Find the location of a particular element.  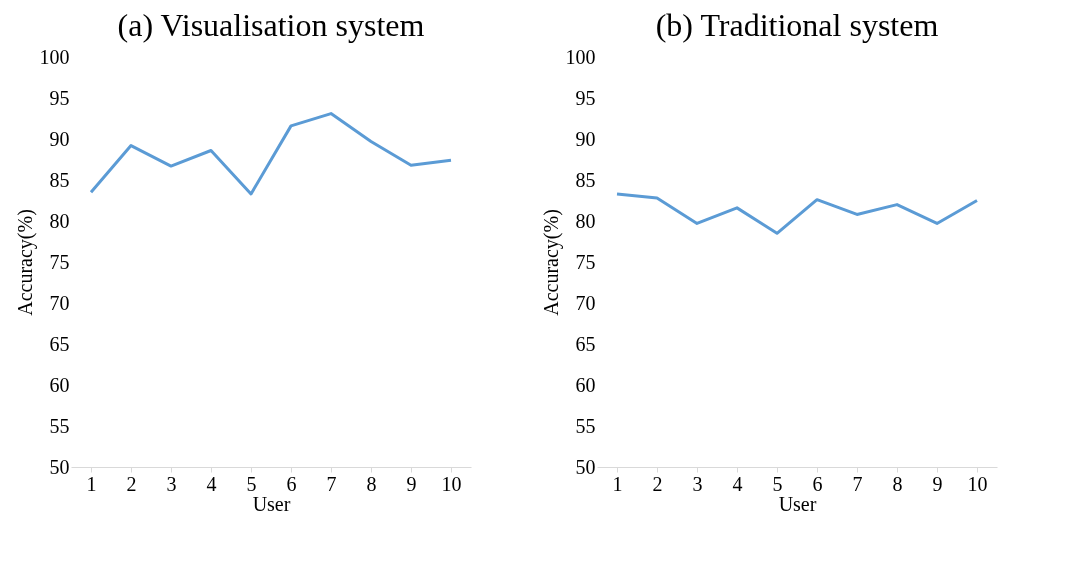

chart-title: (b) Traditional system is located at coordinates (797, 25).